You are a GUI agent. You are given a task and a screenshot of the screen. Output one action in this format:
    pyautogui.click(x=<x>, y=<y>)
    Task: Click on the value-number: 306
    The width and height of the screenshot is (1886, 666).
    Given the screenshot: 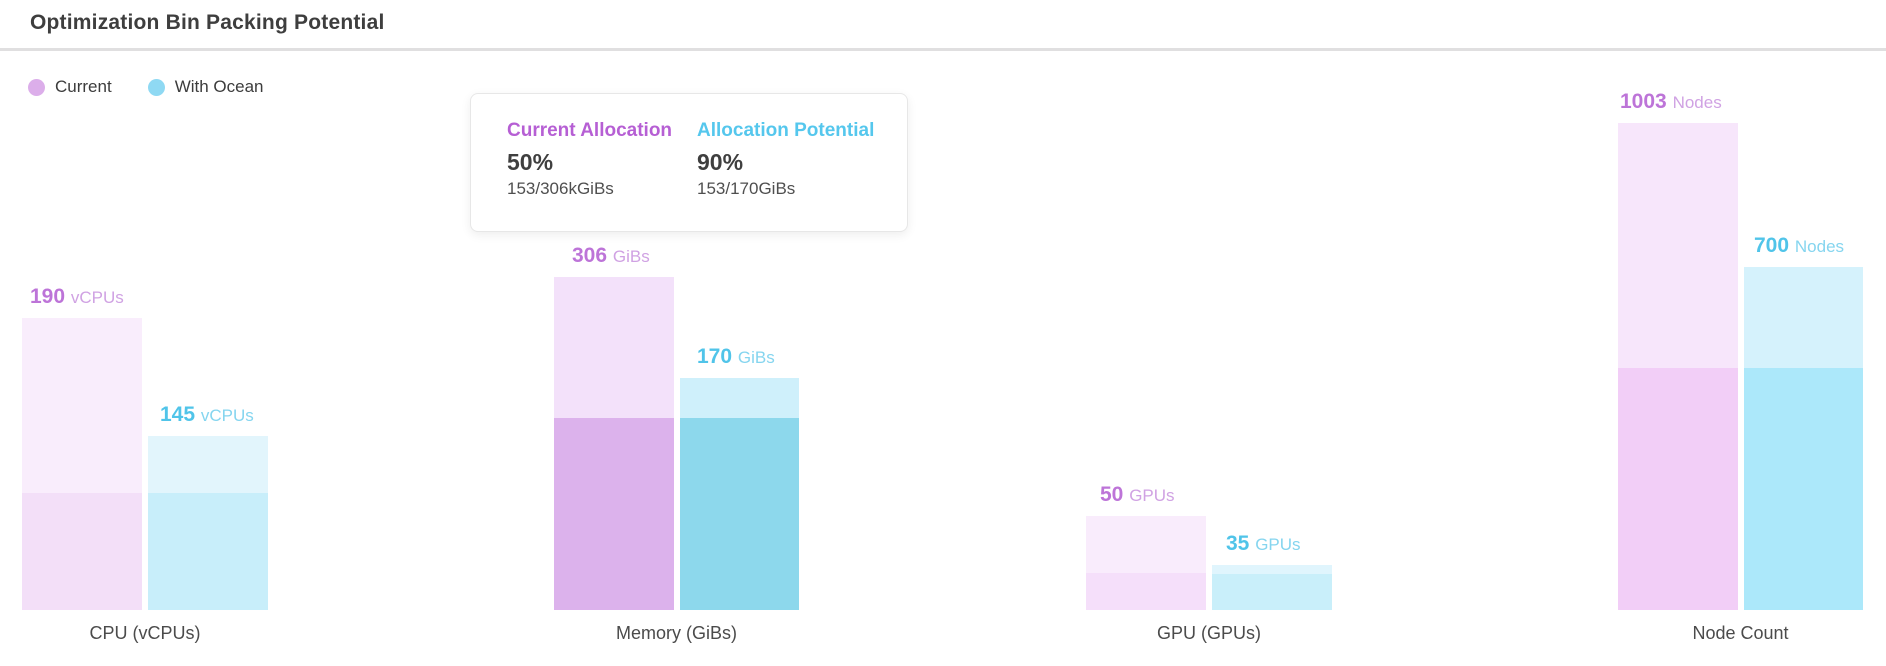 What is the action you would take?
    pyautogui.click(x=590, y=255)
    